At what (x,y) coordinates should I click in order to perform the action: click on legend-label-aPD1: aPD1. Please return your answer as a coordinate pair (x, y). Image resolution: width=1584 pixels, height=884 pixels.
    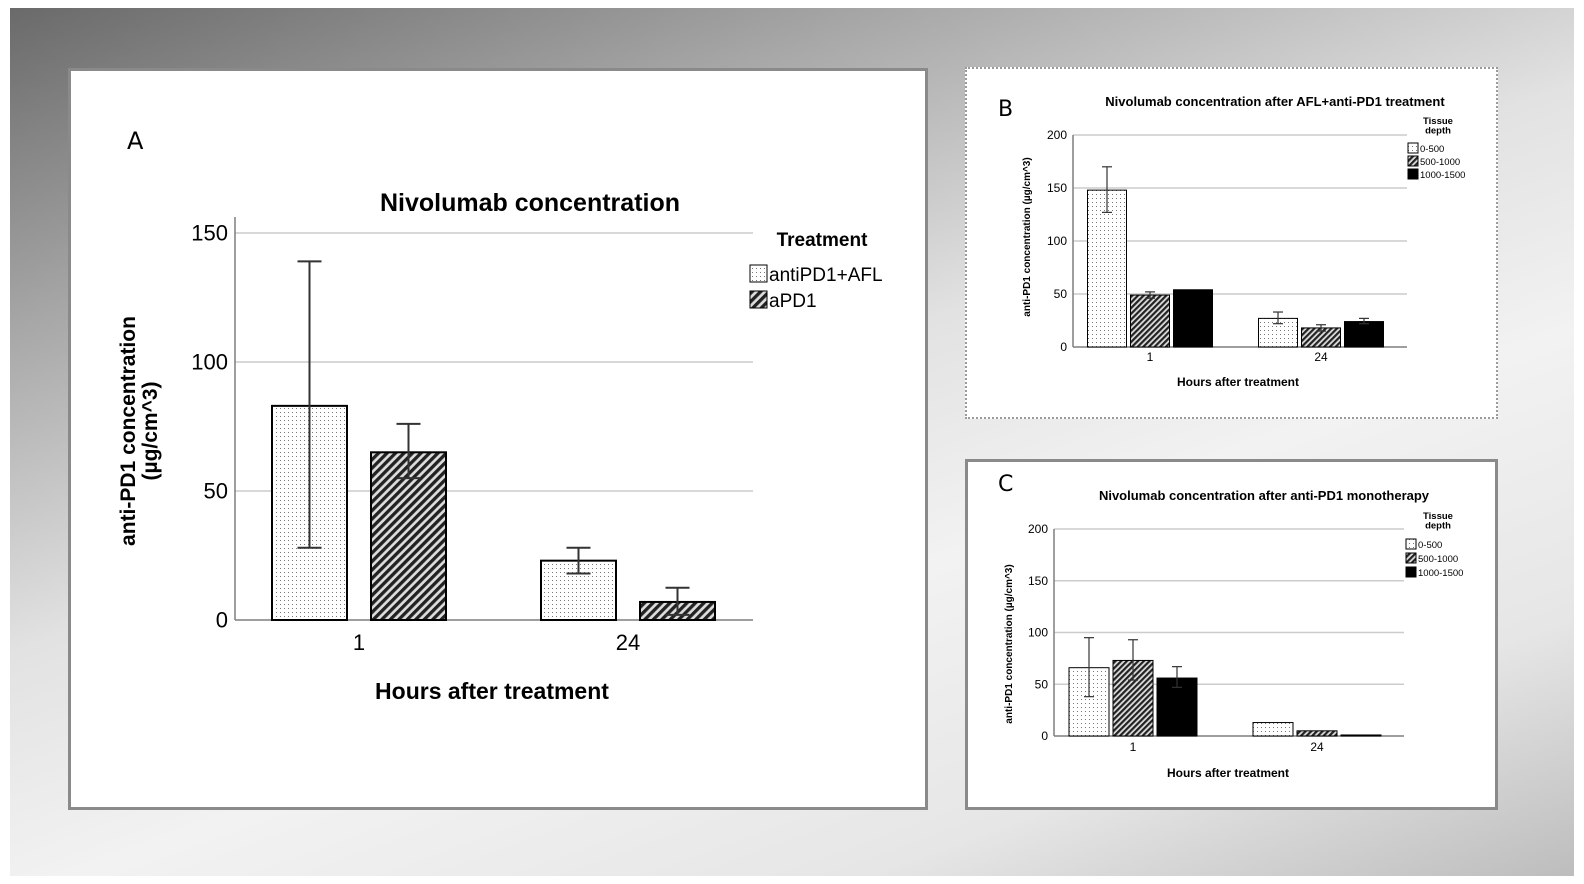
    Looking at the image, I should click on (793, 301).